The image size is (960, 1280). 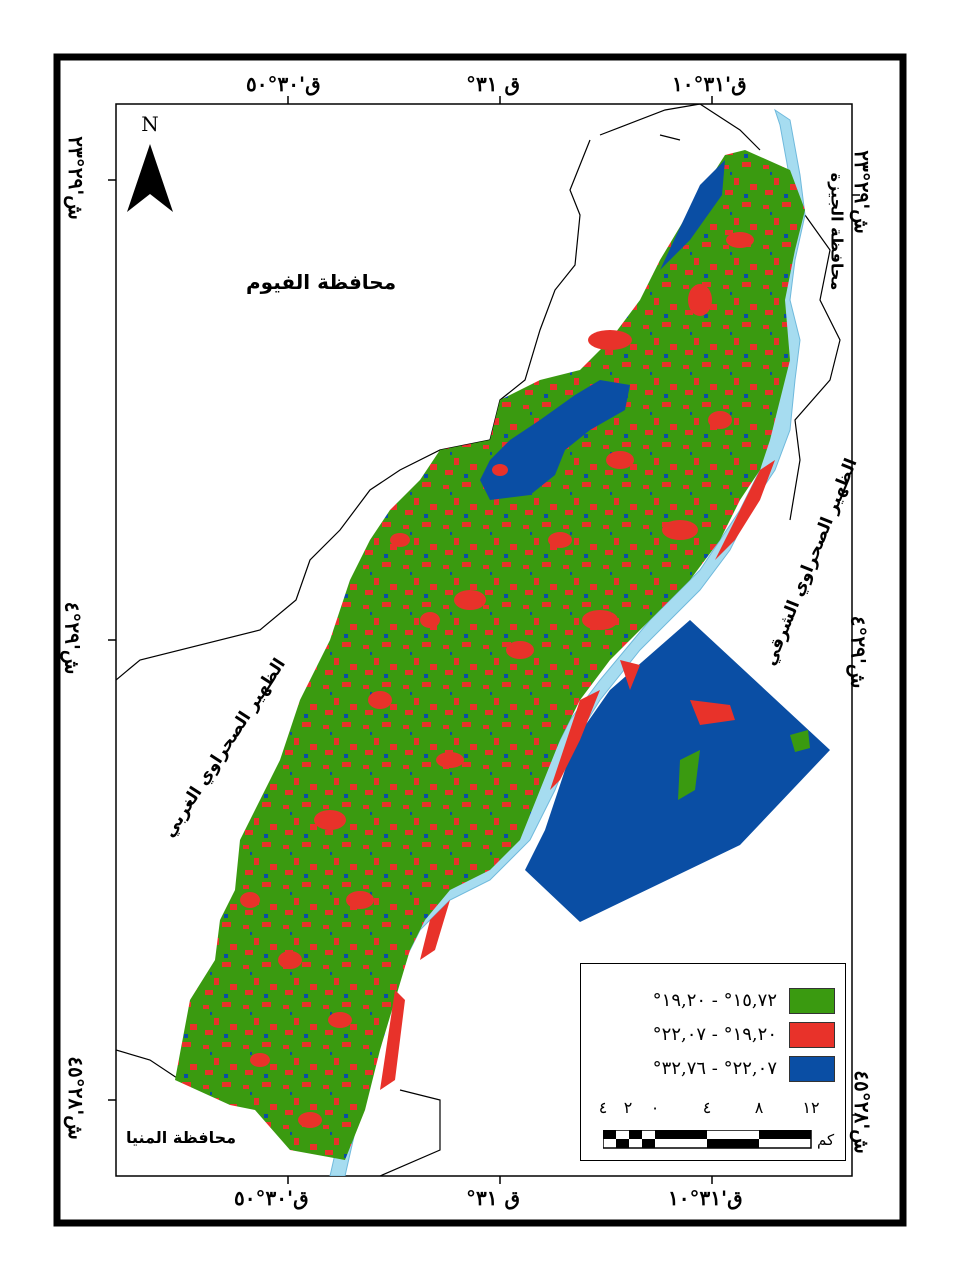 What do you see at coordinates (75, 1098) in the screenshot?
I see `coord-left-3: ش'٢٨°٤٥` at bounding box center [75, 1098].